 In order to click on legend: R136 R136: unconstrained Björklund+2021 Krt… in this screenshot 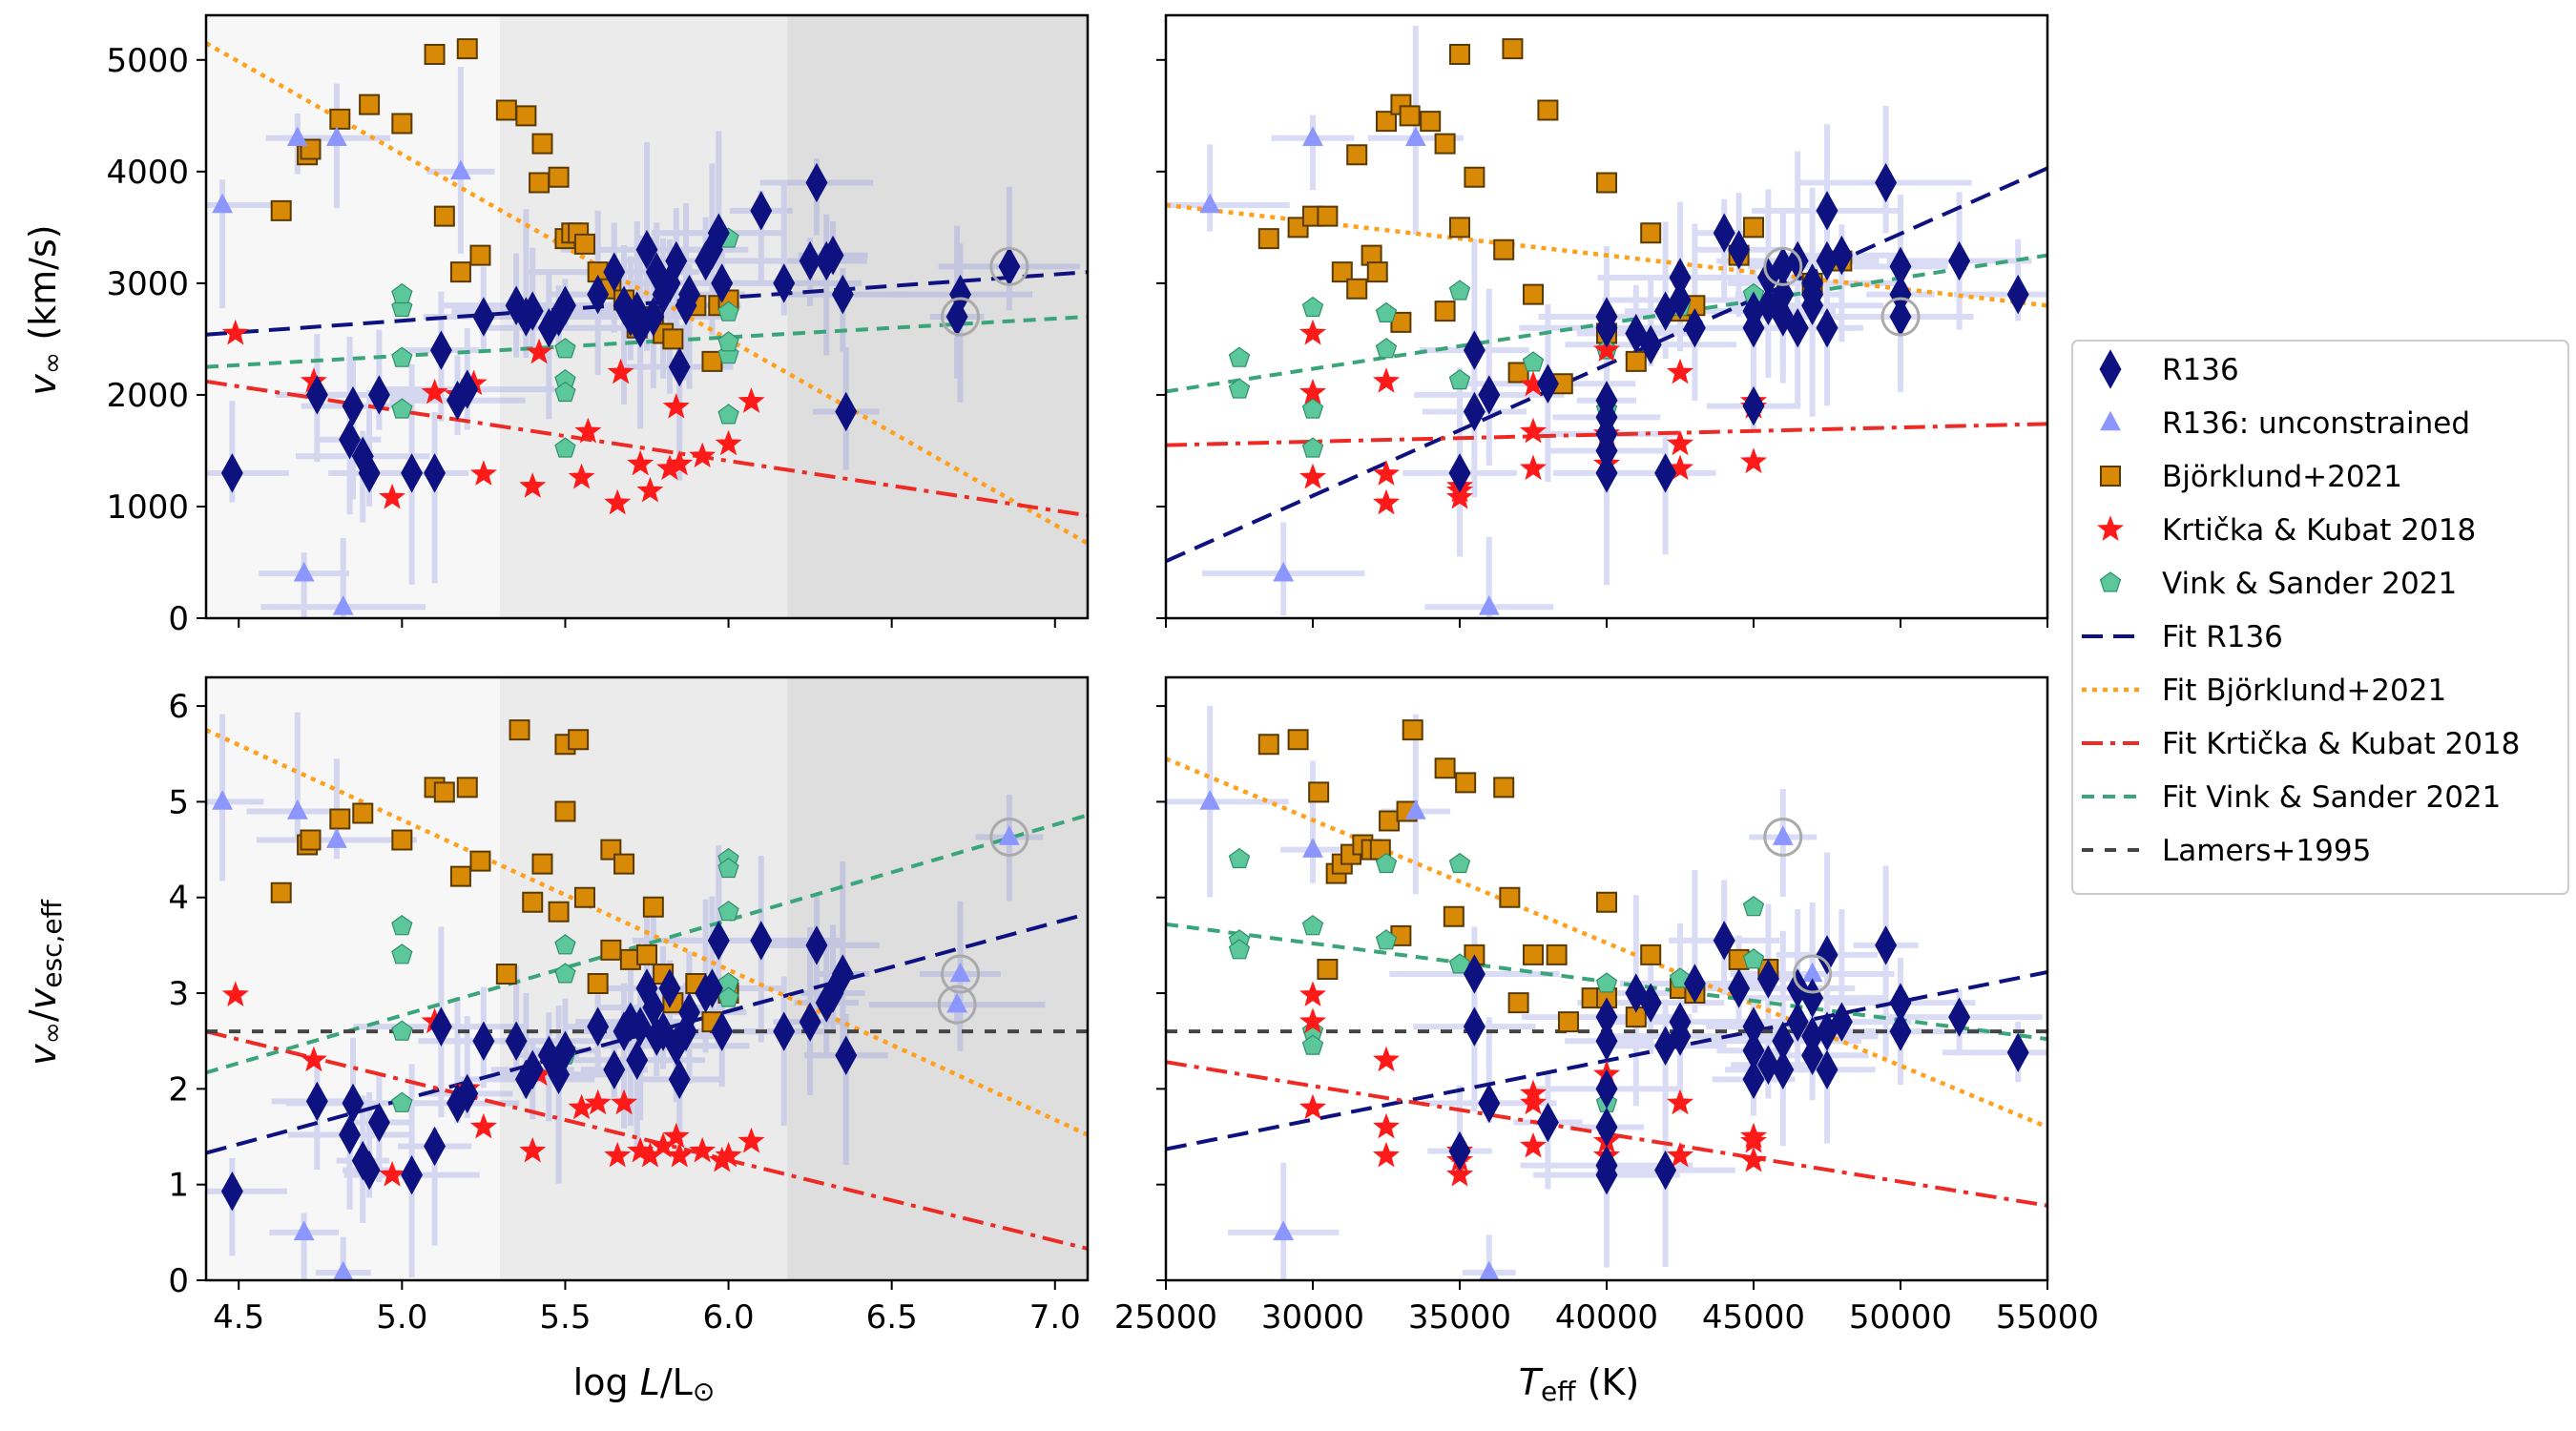, I will do `click(2320, 617)`.